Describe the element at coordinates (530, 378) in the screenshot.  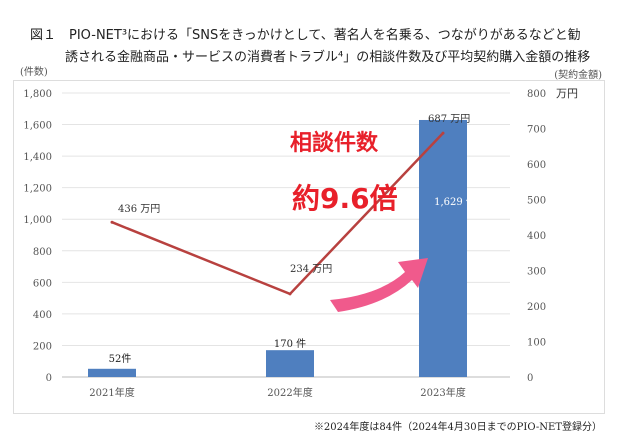
I see `right-tick-label: 0` at that location.